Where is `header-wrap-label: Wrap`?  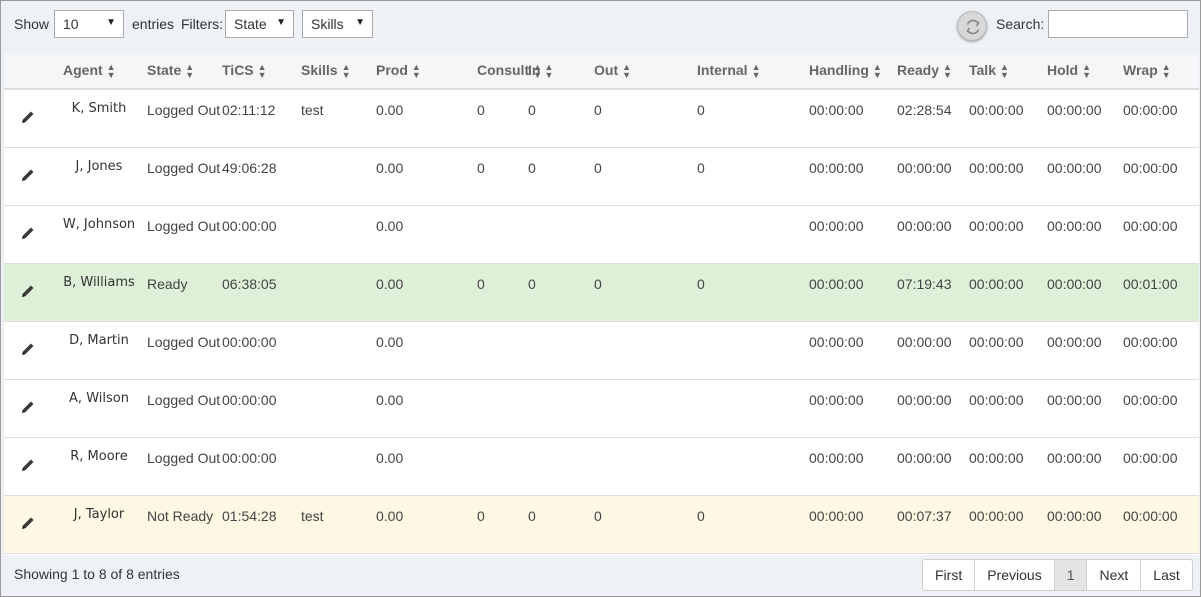 header-wrap-label: Wrap is located at coordinates (1140, 69).